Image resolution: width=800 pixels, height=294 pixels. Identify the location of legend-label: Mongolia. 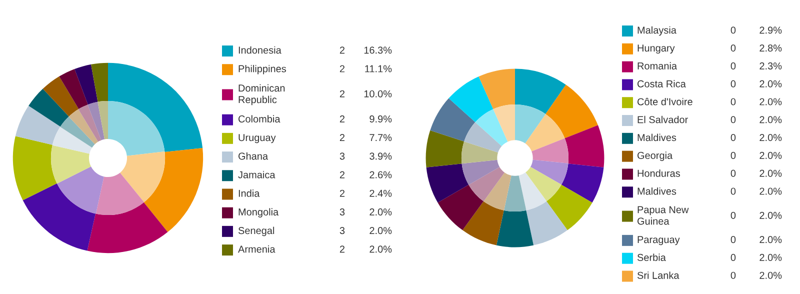
(258, 213).